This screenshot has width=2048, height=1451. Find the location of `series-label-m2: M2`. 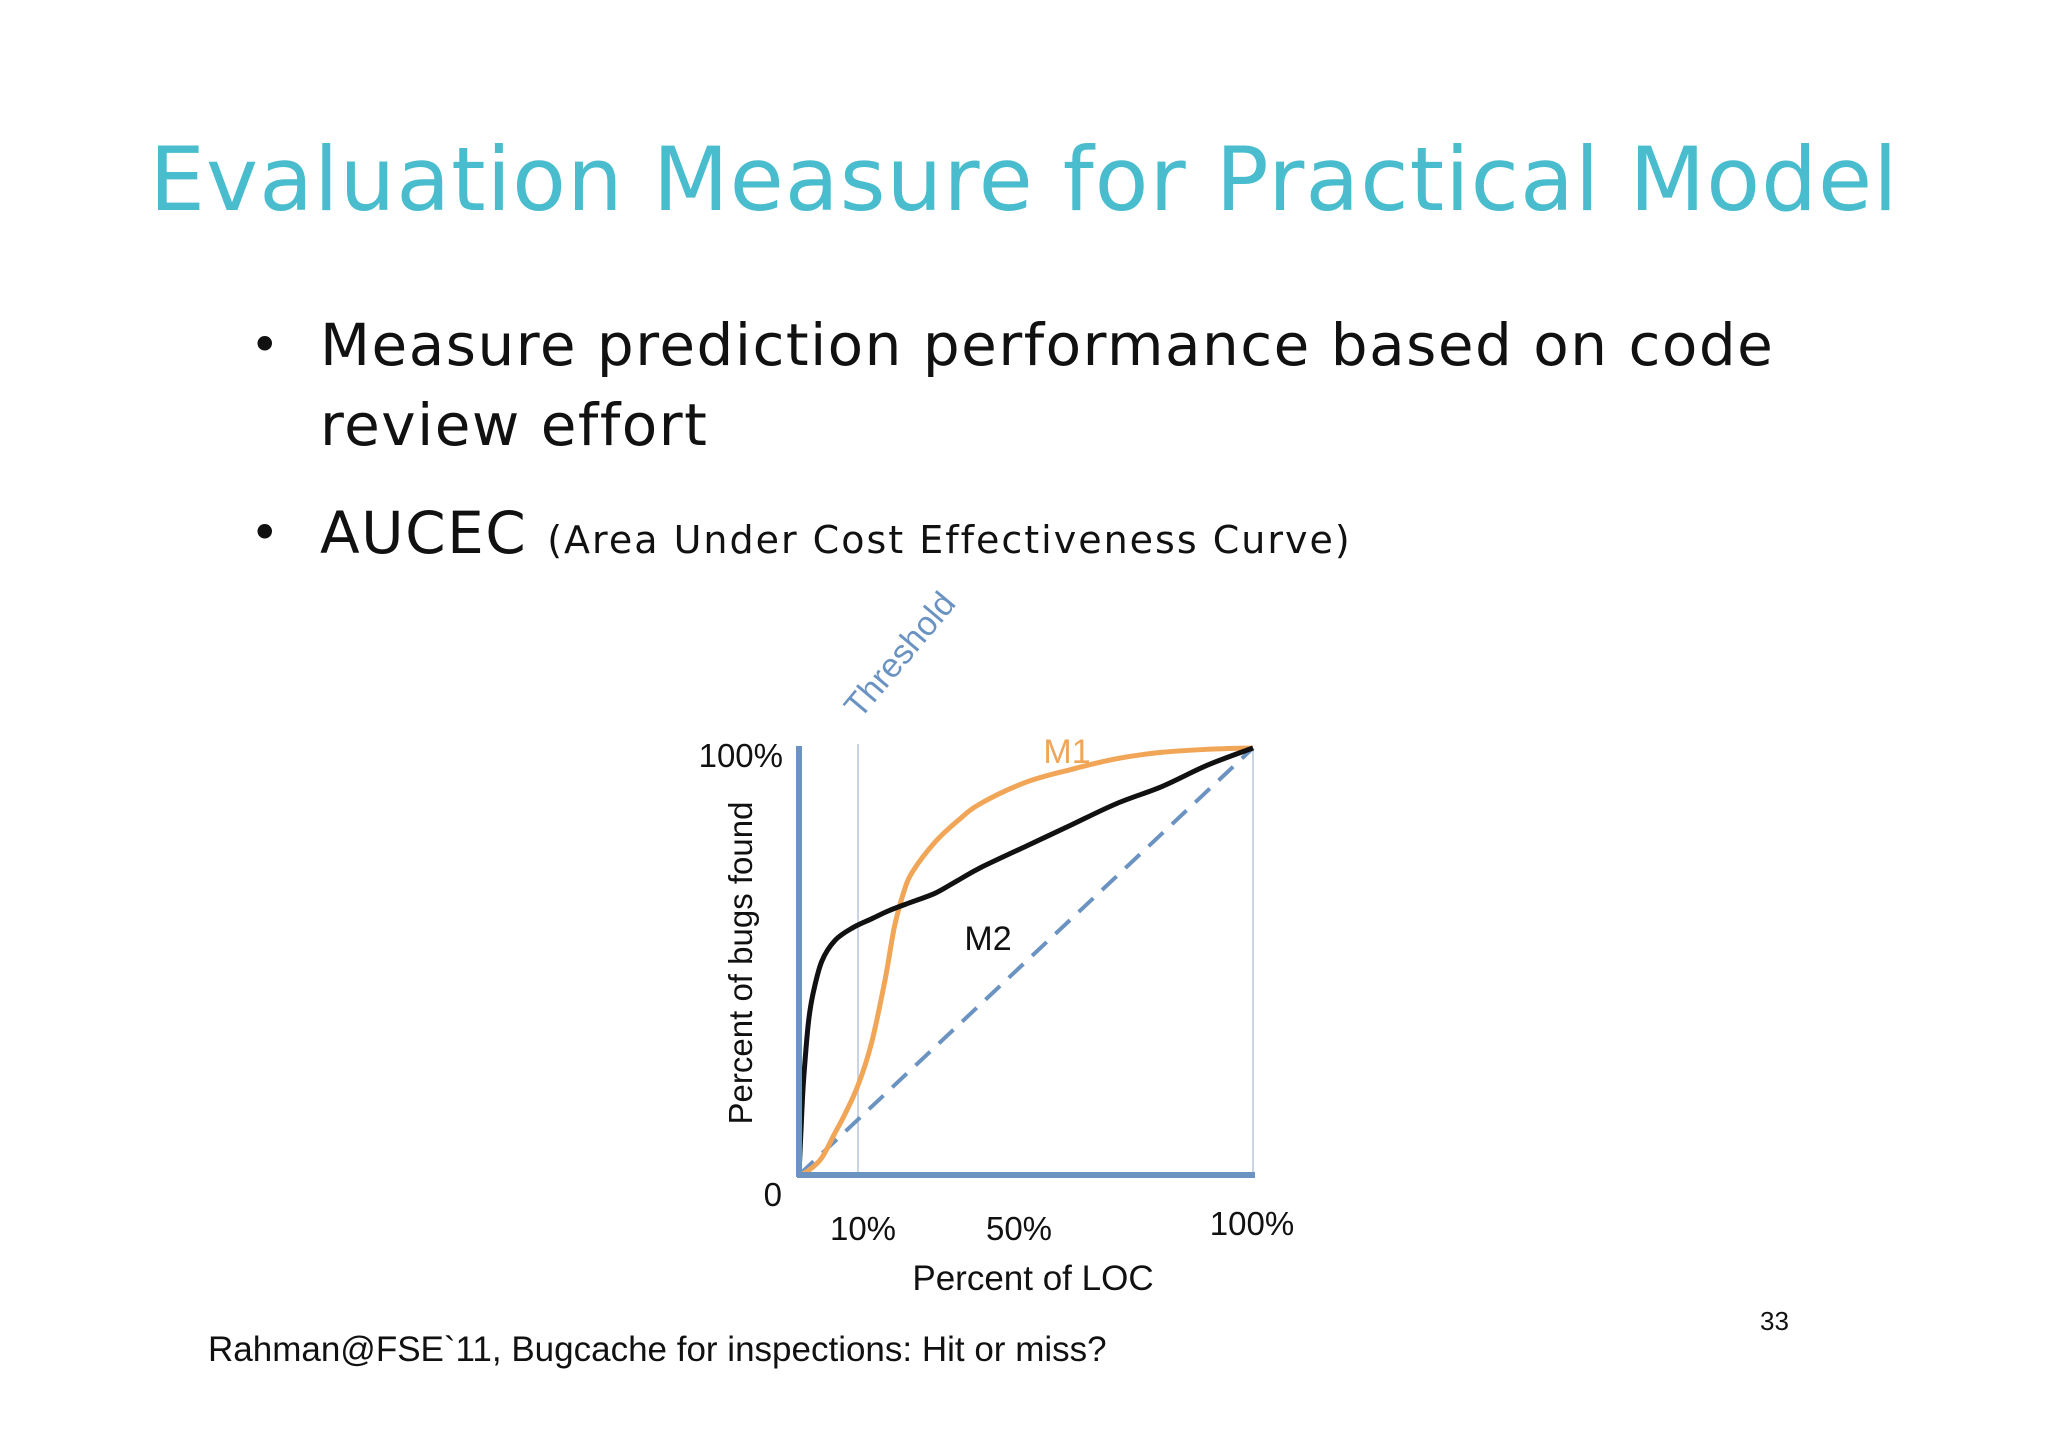

series-label-m2: M2 is located at coordinates (987, 939).